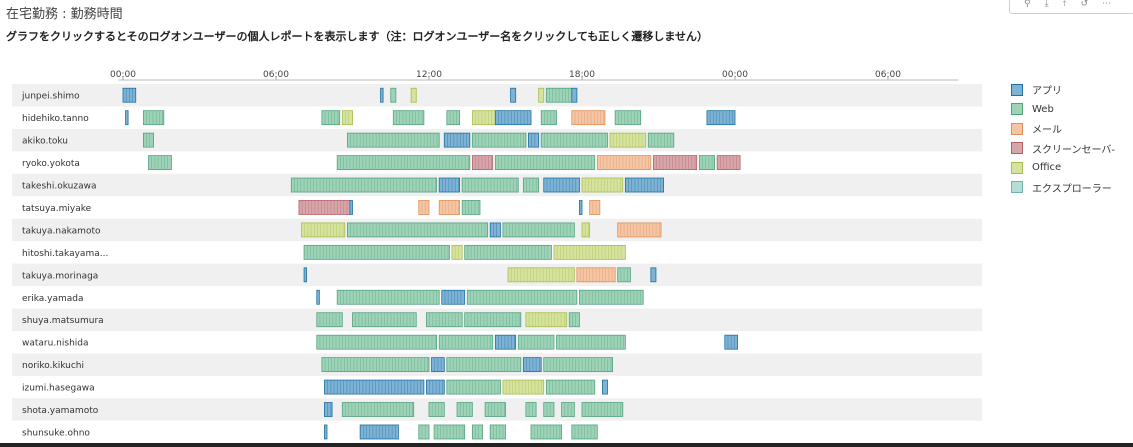  I want to click on user-label: hidehiko.tanno, so click(55, 119).